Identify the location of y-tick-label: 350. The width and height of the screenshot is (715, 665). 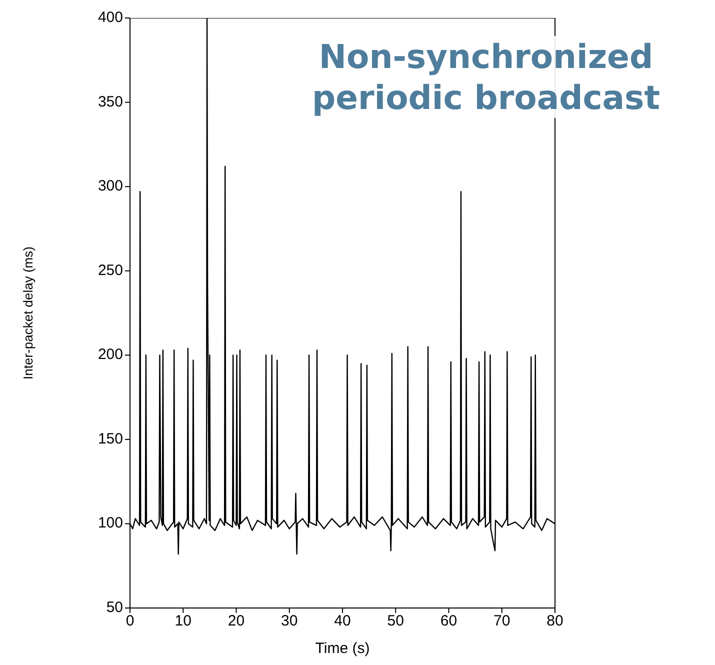
(110, 101).